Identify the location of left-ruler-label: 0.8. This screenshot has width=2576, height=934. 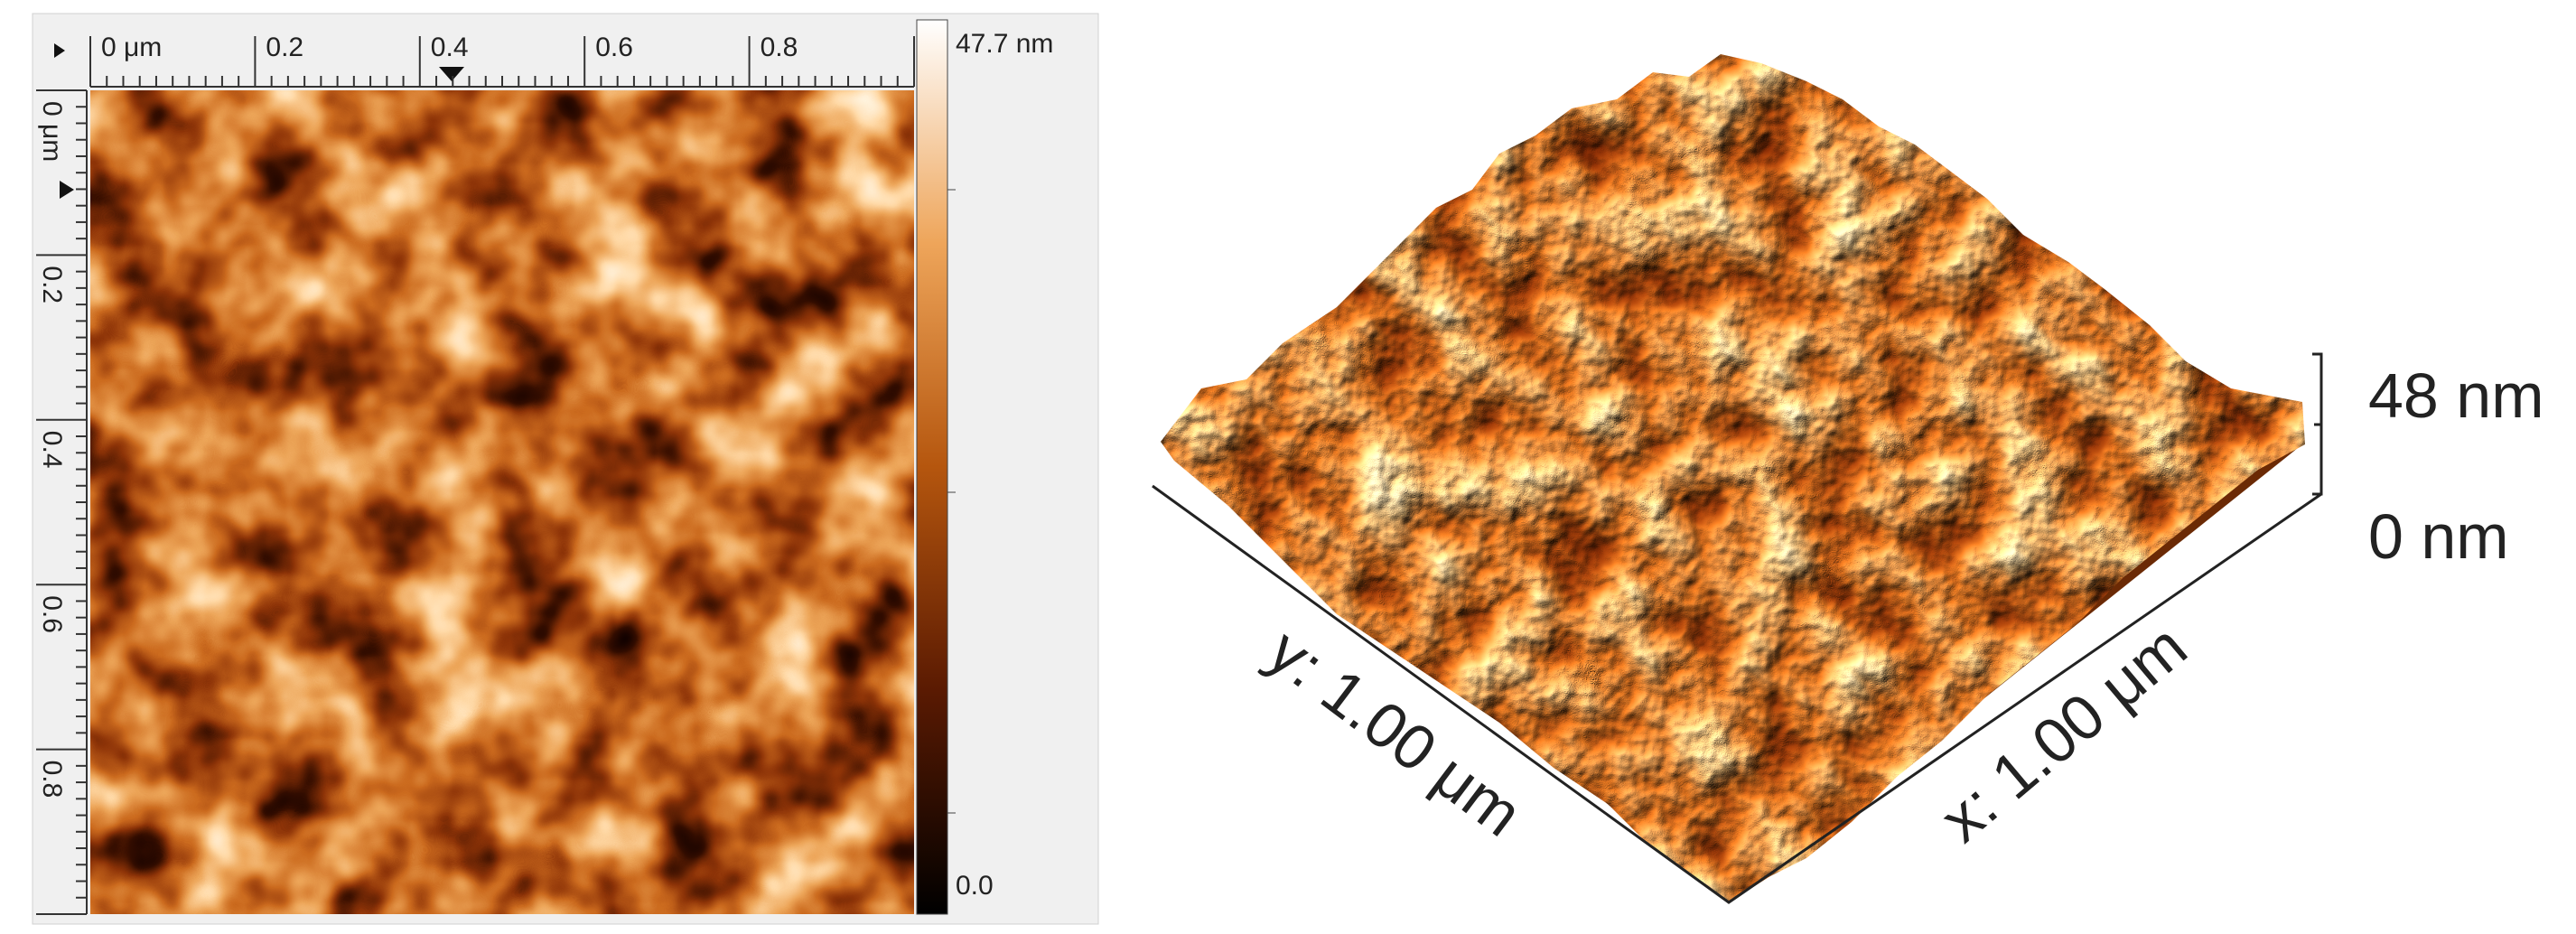
(52, 780).